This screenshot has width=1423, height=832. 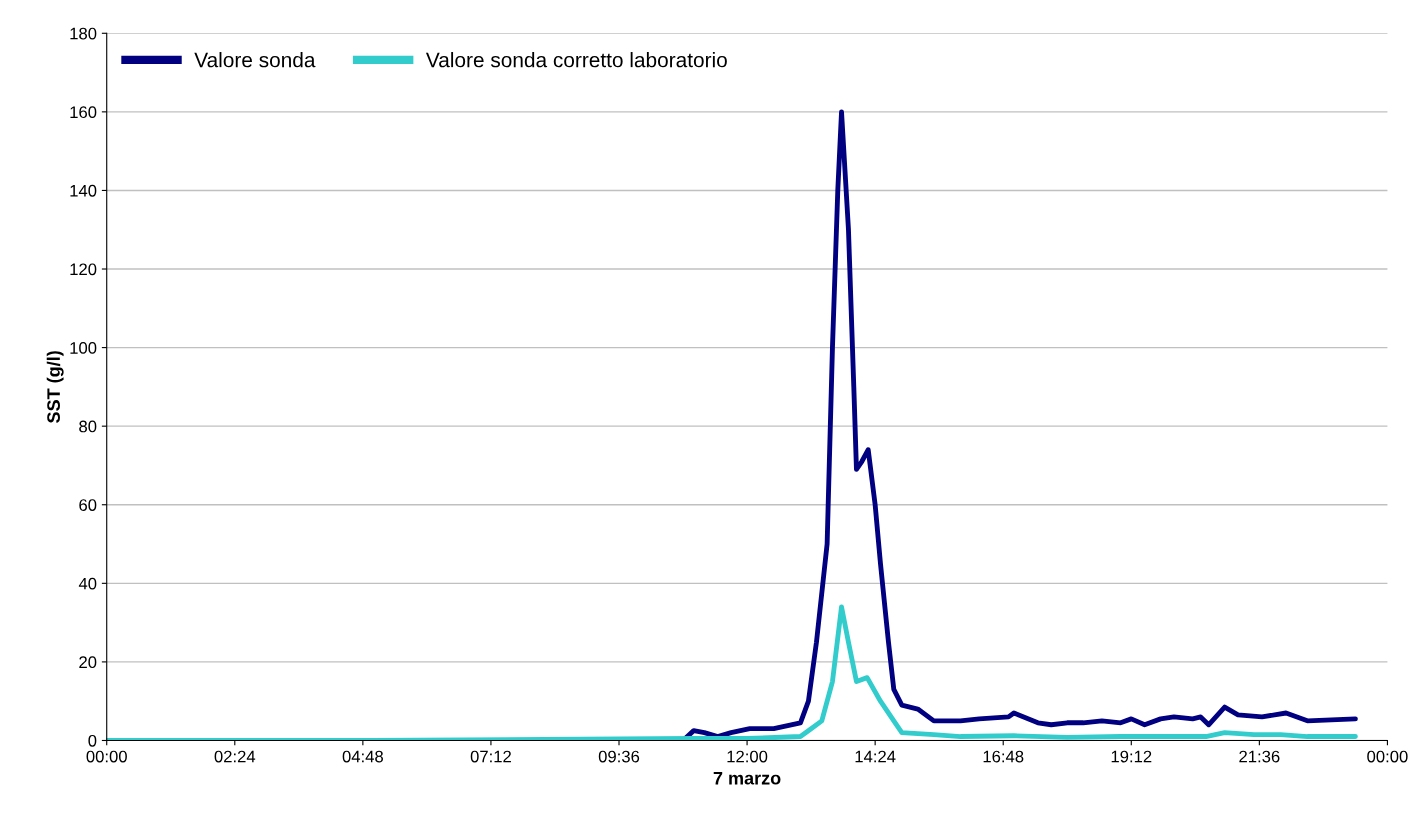 I want to click on y-tick-label: 160, so click(x=83, y=112).